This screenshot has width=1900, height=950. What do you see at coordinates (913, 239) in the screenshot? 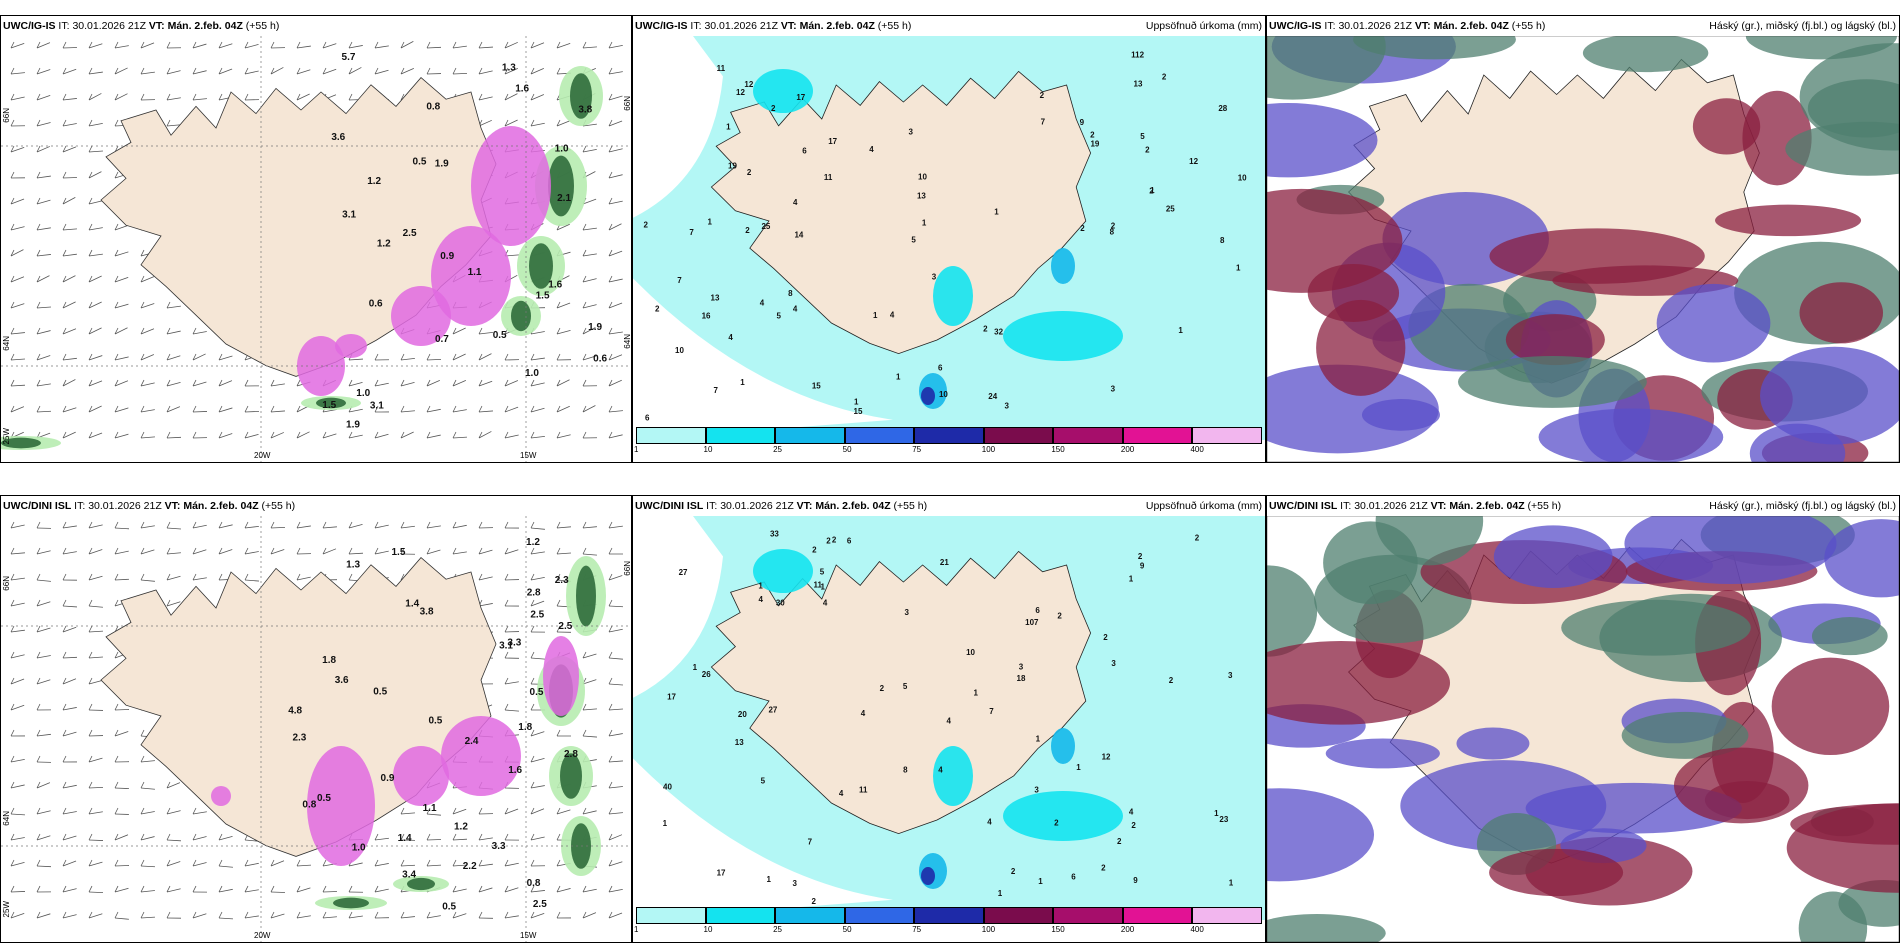
I see `precip-value-label: 5` at bounding box center [913, 239].